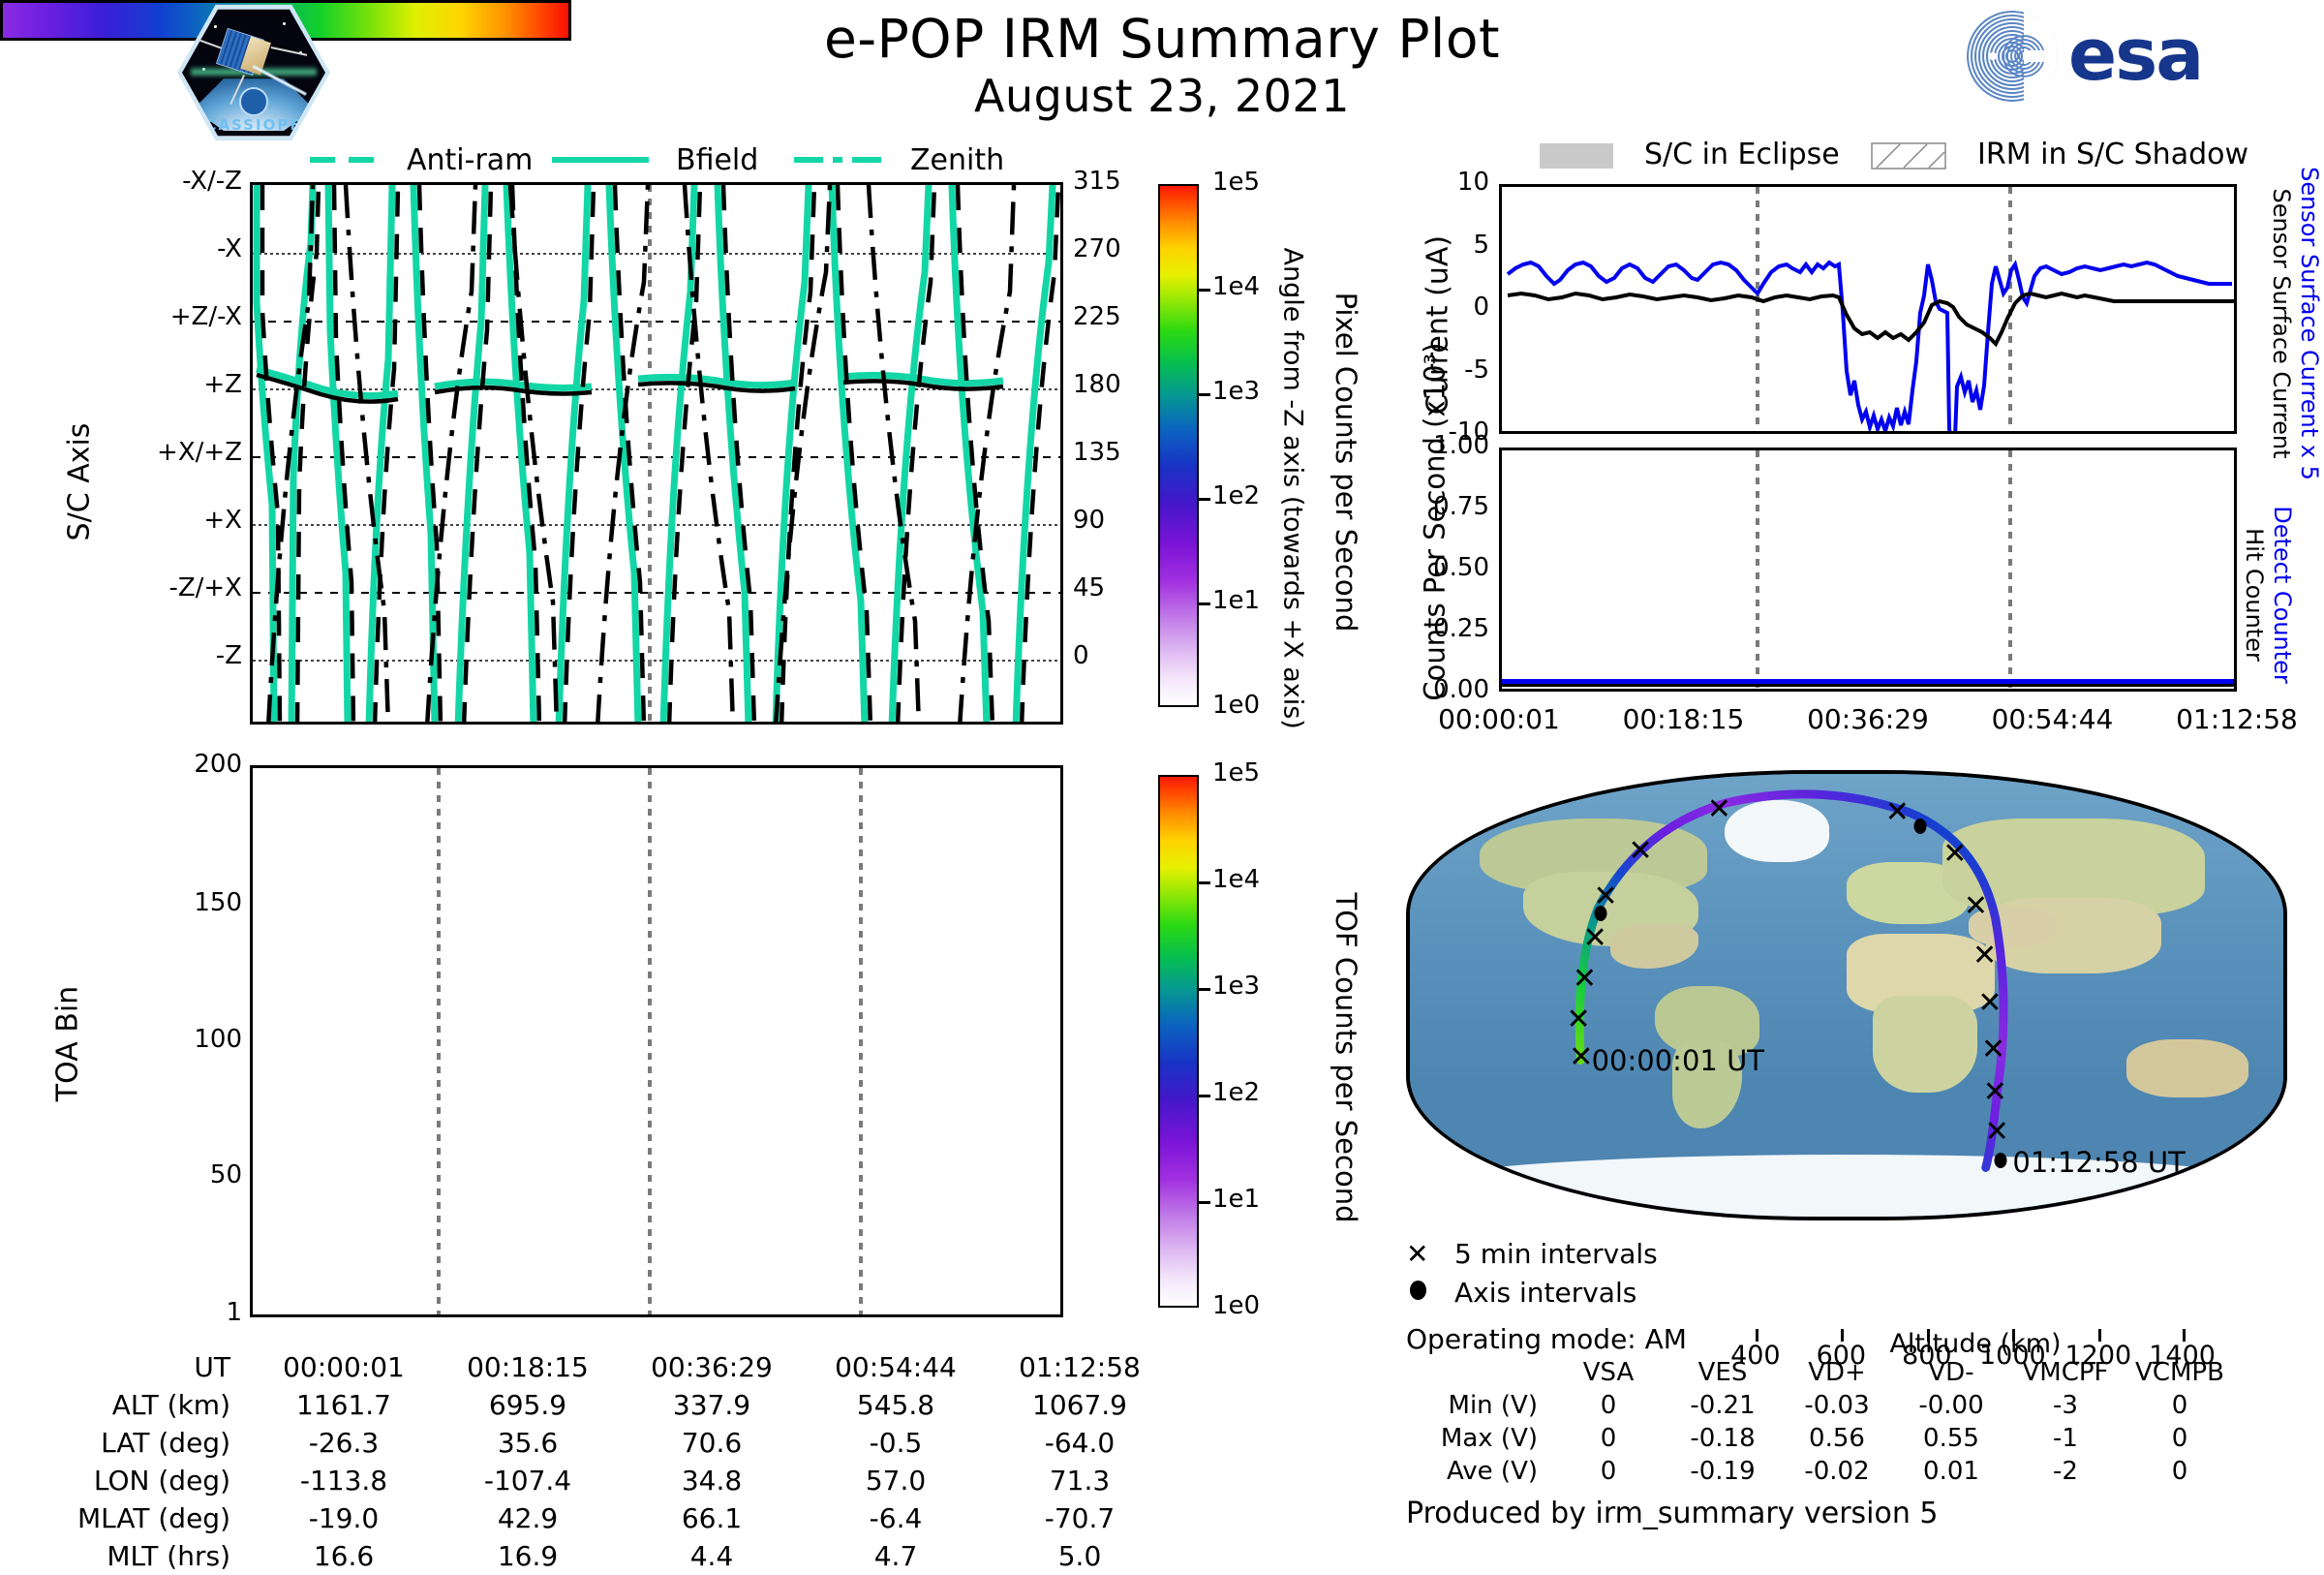 The width and height of the screenshot is (2324, 1575). What do you see at coordinates (1090, 520) in the screenshot?
I see `attitude-angle-tick: 90` at bounding box center [1090, 520].